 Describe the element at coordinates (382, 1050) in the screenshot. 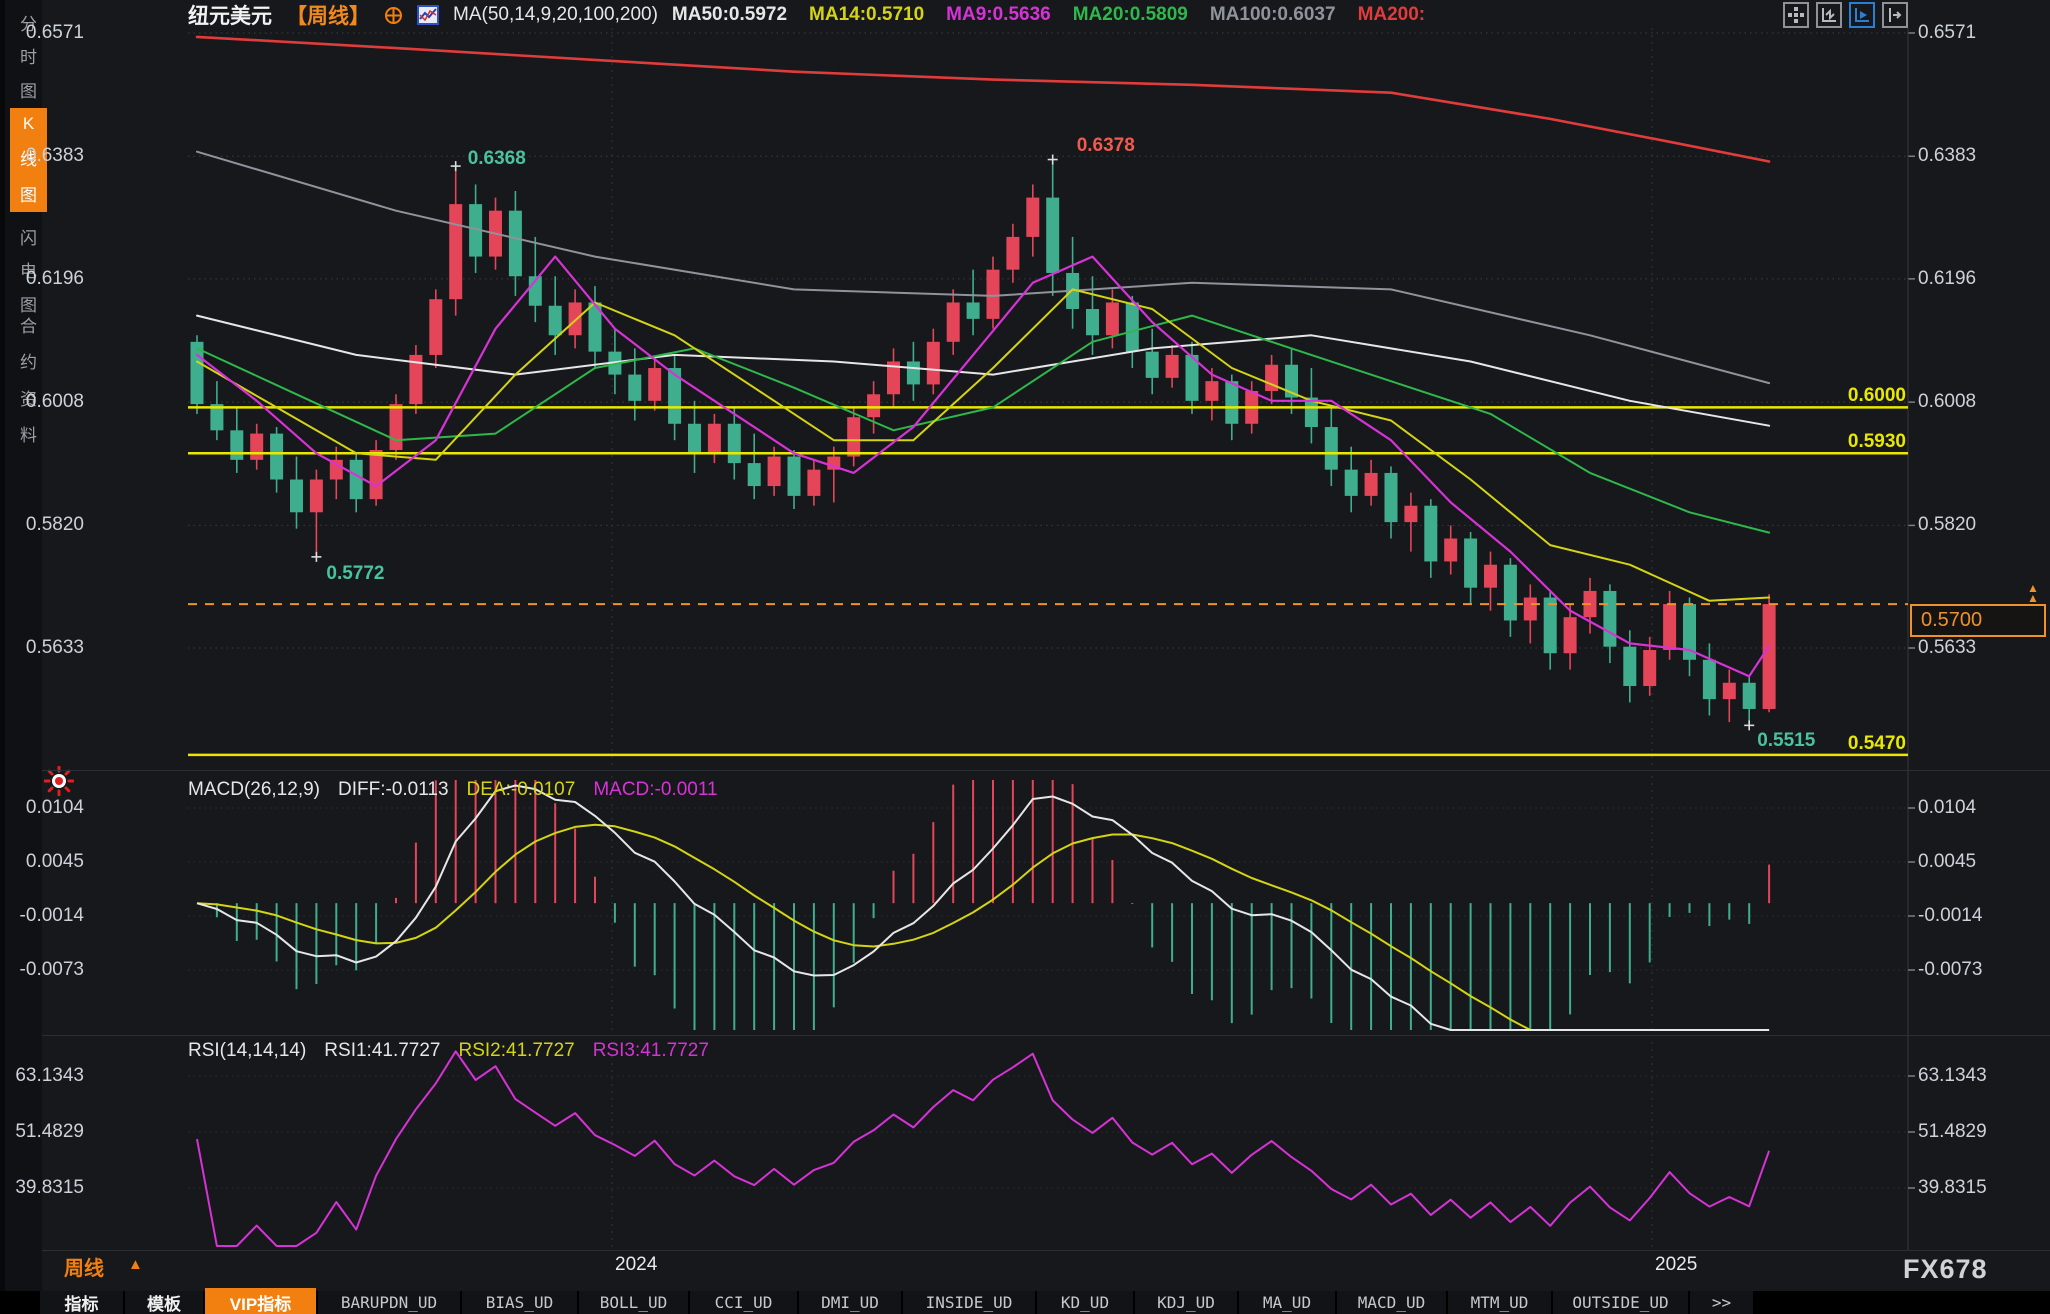

I see `rsi1-value: RSI1:41.7727` at that location.